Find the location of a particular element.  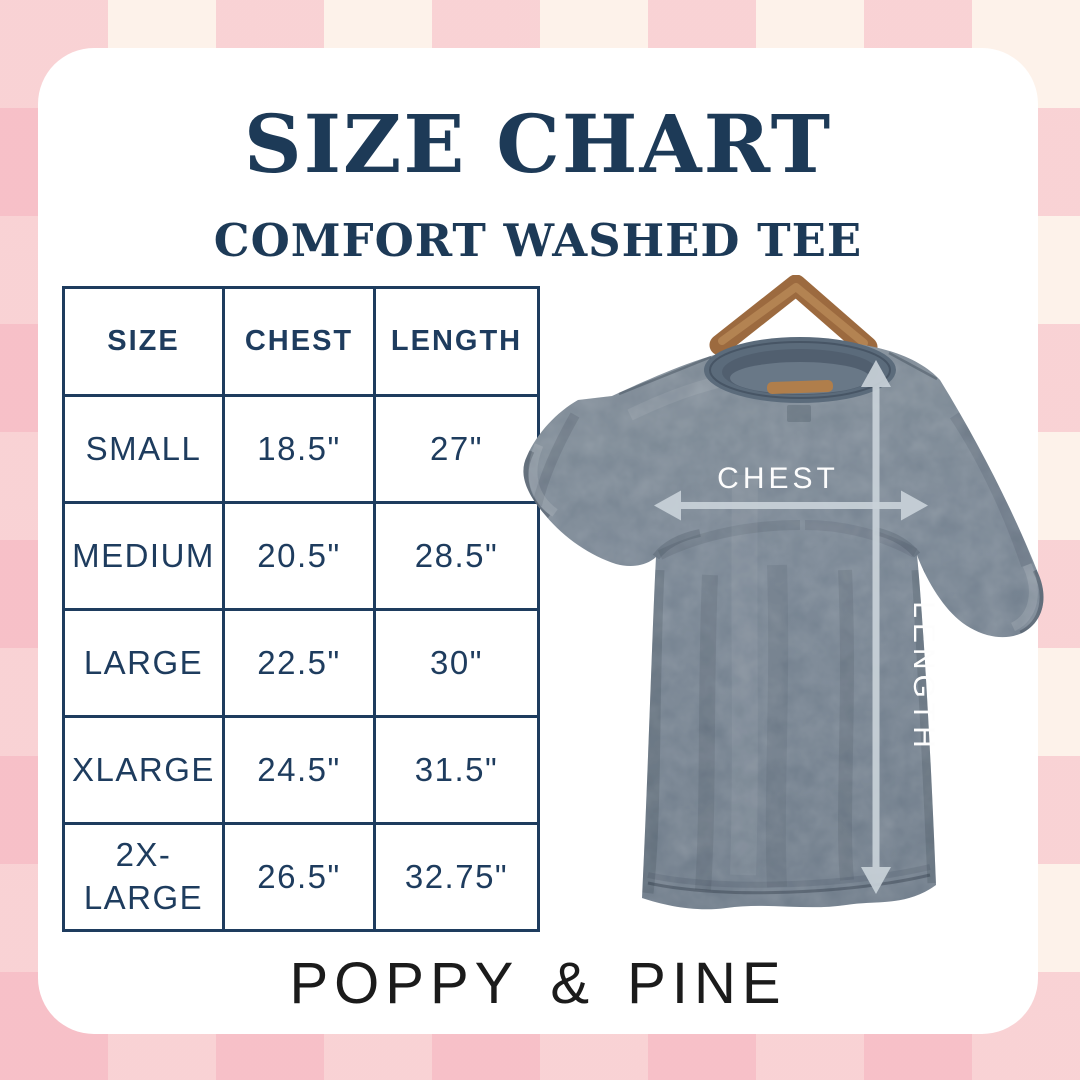

size-cell: LARGE is located at coordinates (143, 663).